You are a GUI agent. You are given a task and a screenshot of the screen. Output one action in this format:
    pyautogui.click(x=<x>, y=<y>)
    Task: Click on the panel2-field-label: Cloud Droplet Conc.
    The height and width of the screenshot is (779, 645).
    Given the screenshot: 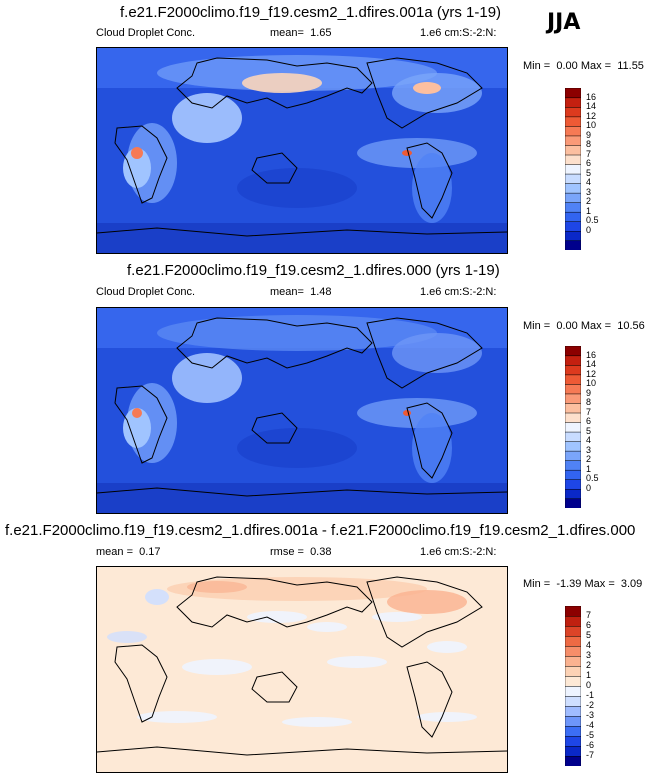 What is the action you would take?
    pyautogui.click(x=146, y=292)
    